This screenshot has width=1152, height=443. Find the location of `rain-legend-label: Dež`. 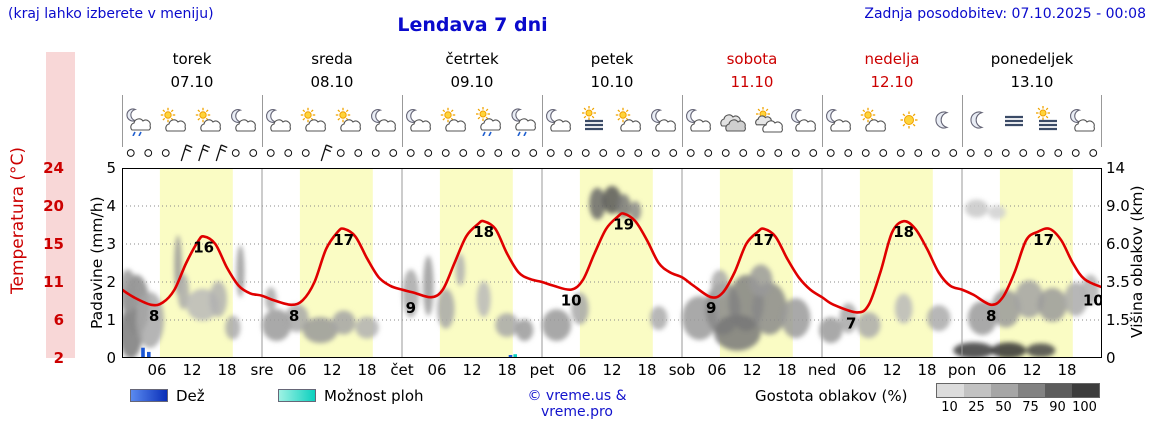

rain-legend-label: Dež is located at coordinates (190, 396).